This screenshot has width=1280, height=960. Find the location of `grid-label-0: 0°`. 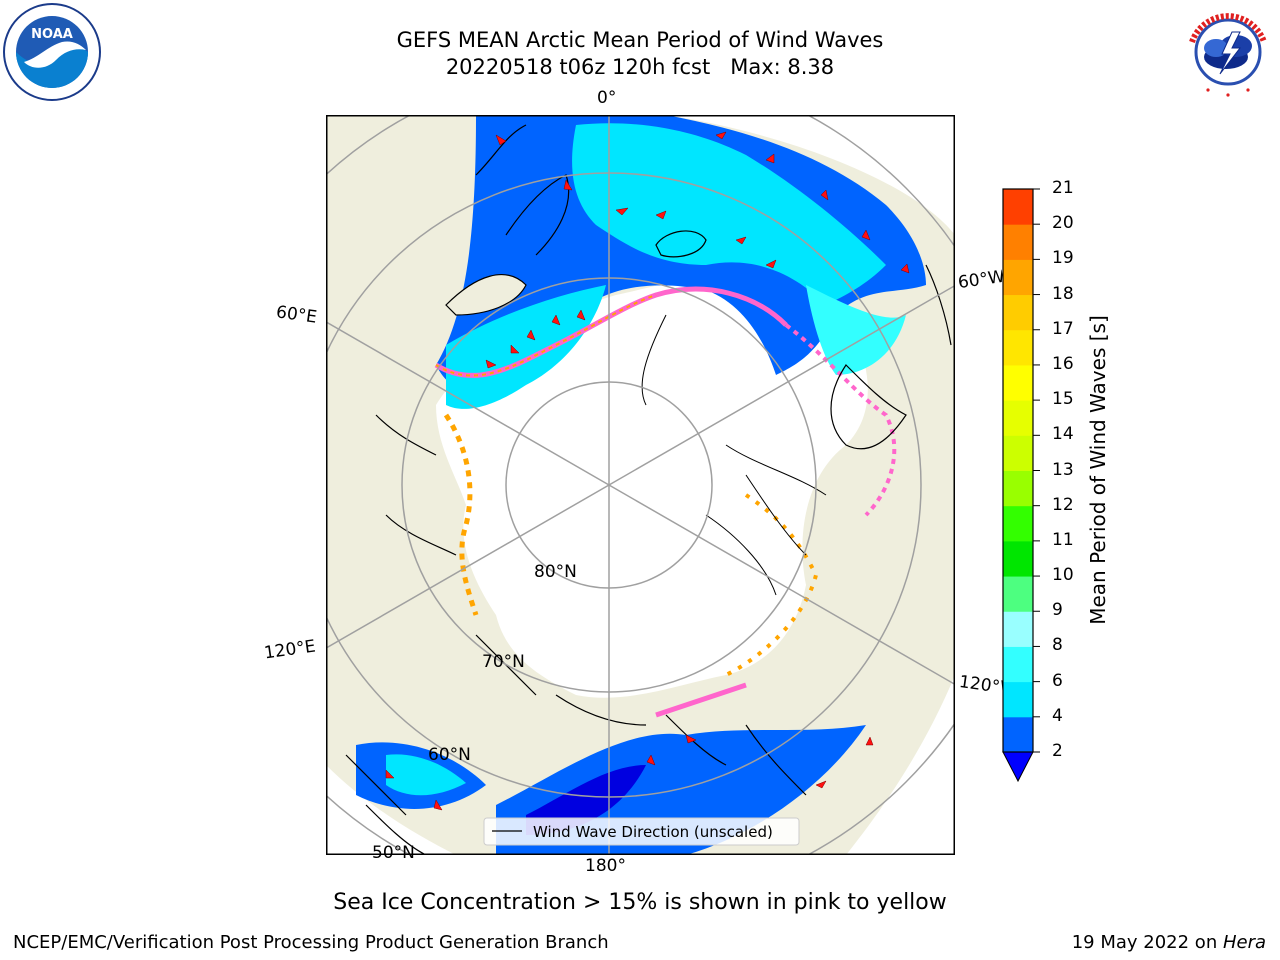

grid-label-0: 0° is located at coordinates (607, 98).